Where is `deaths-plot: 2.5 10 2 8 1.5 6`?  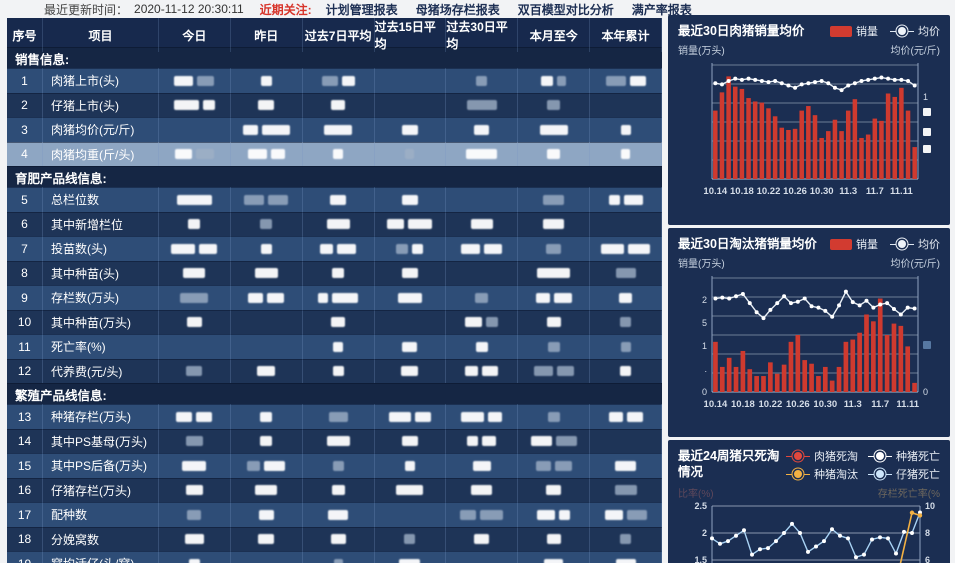 deaths-plot: 2.5 10 2 8 1.5 6 is located at coordinates (809, 531).